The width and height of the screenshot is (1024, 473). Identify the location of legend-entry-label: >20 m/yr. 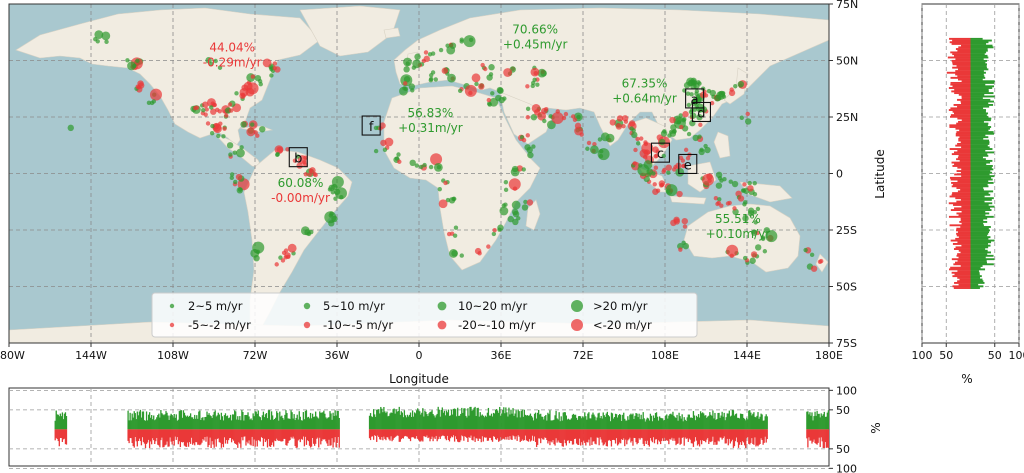
(620, 306).